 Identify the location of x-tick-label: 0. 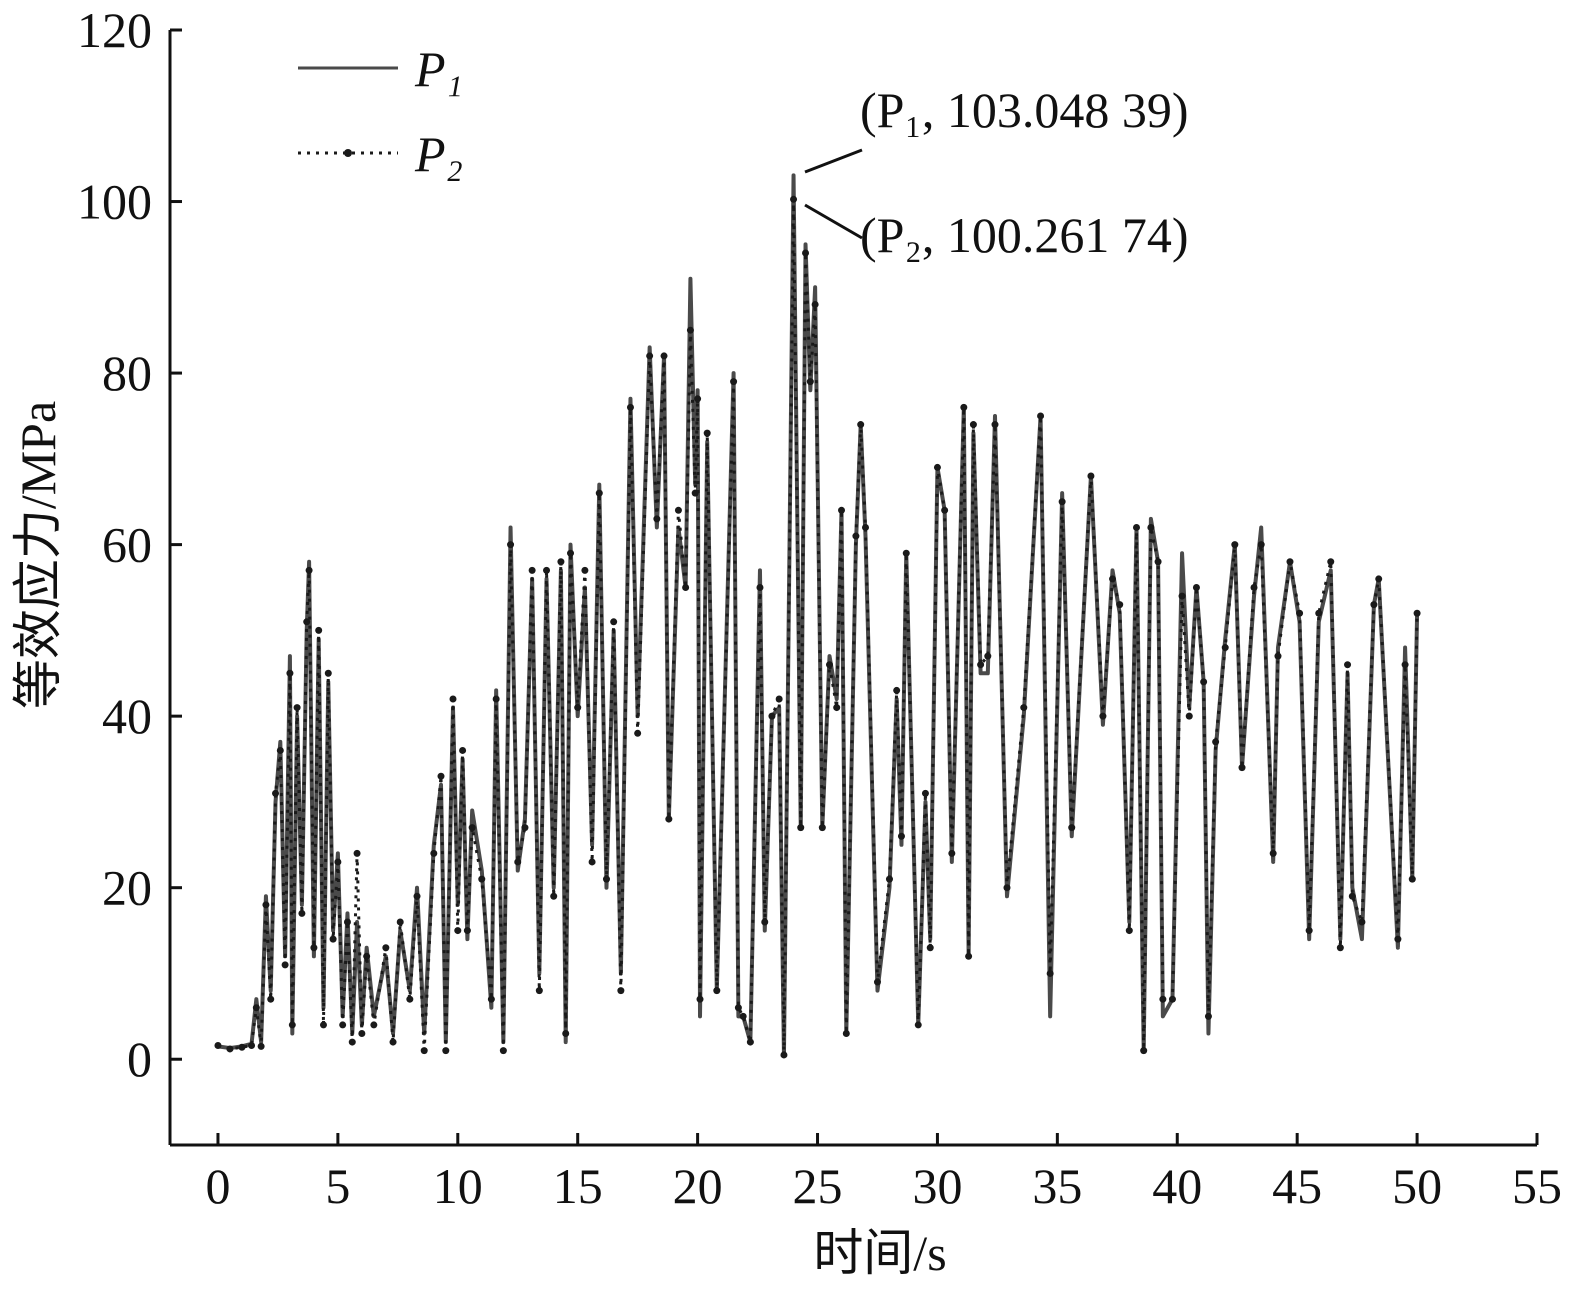
(217, 1186).